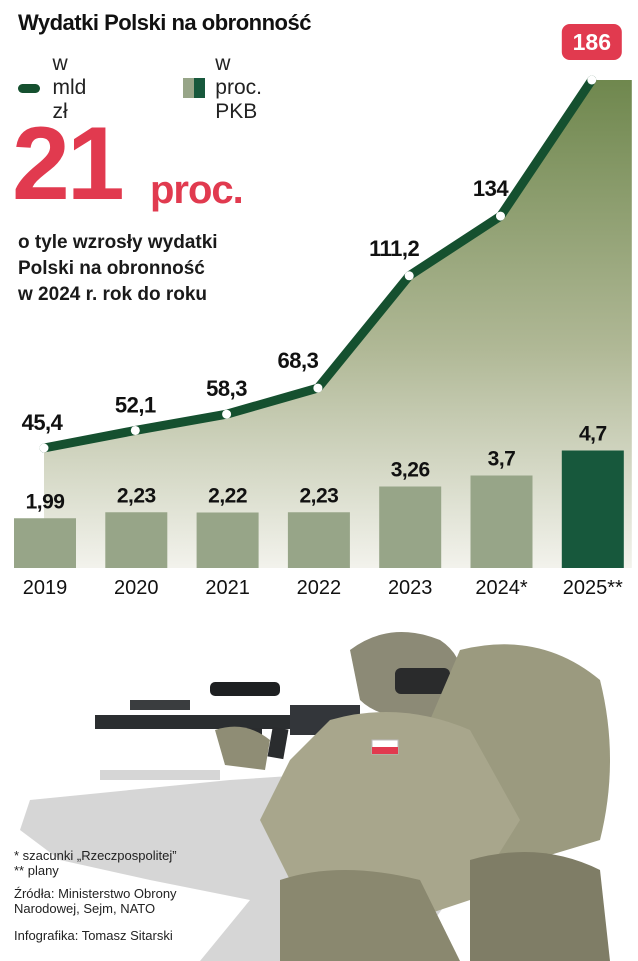 The image size is (638, 961). I want to click on note-sources: Źródła: Ministerstwo Obrony, so click(95, 893).